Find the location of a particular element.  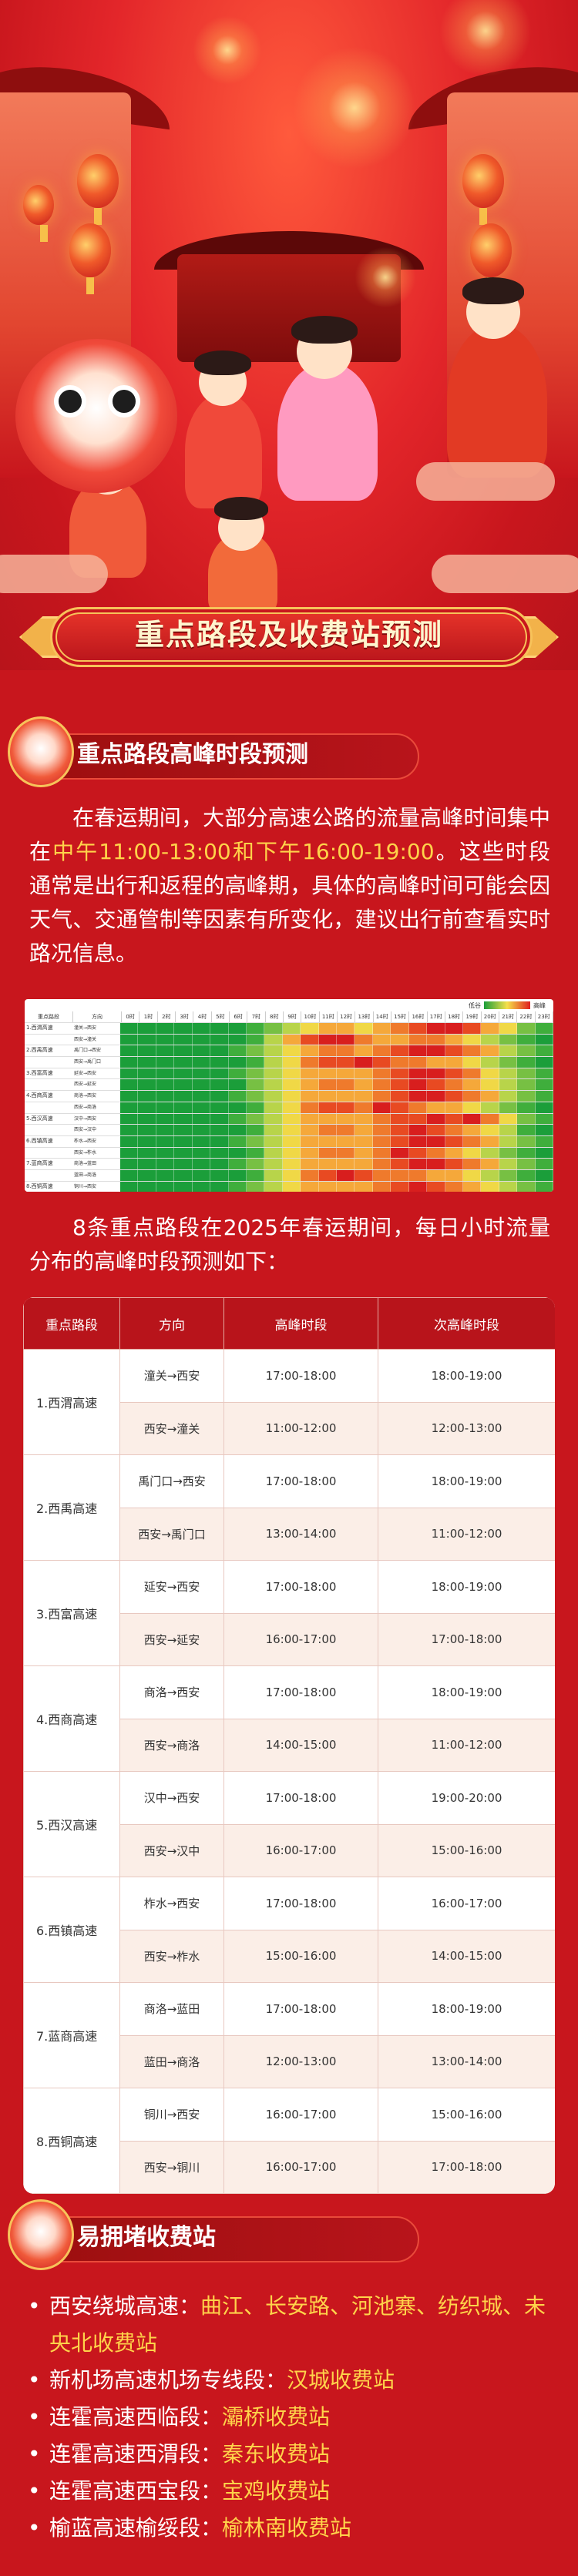

heatmap-direction-label: 柞水→西安 is located at coordinates (96, 1141).